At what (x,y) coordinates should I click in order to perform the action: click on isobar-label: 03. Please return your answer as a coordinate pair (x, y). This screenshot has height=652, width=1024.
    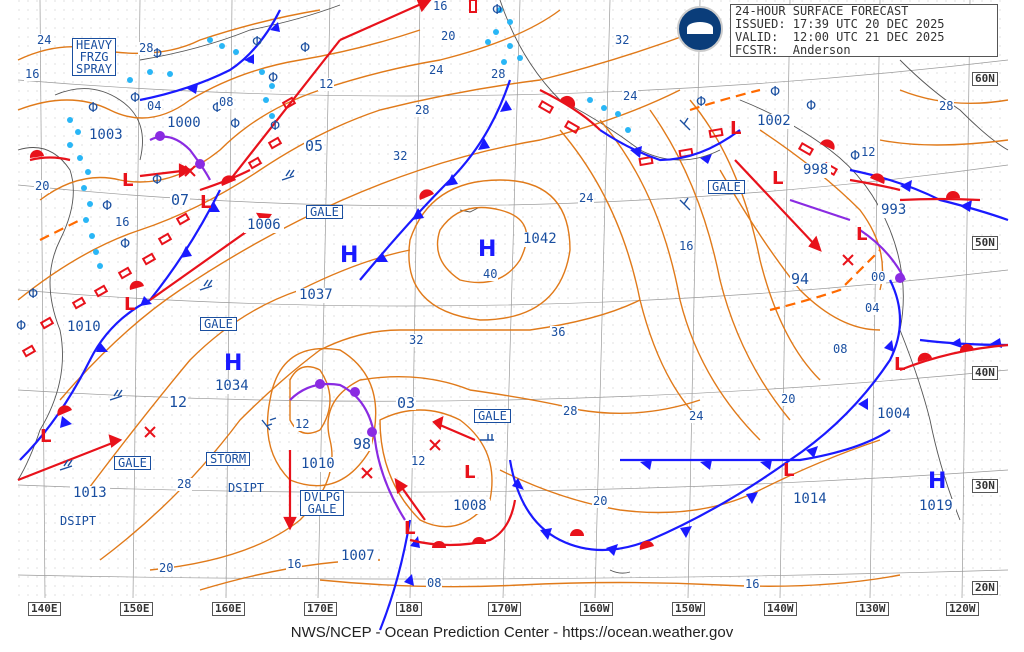
    Looking at the image, I should click on (406, 403).